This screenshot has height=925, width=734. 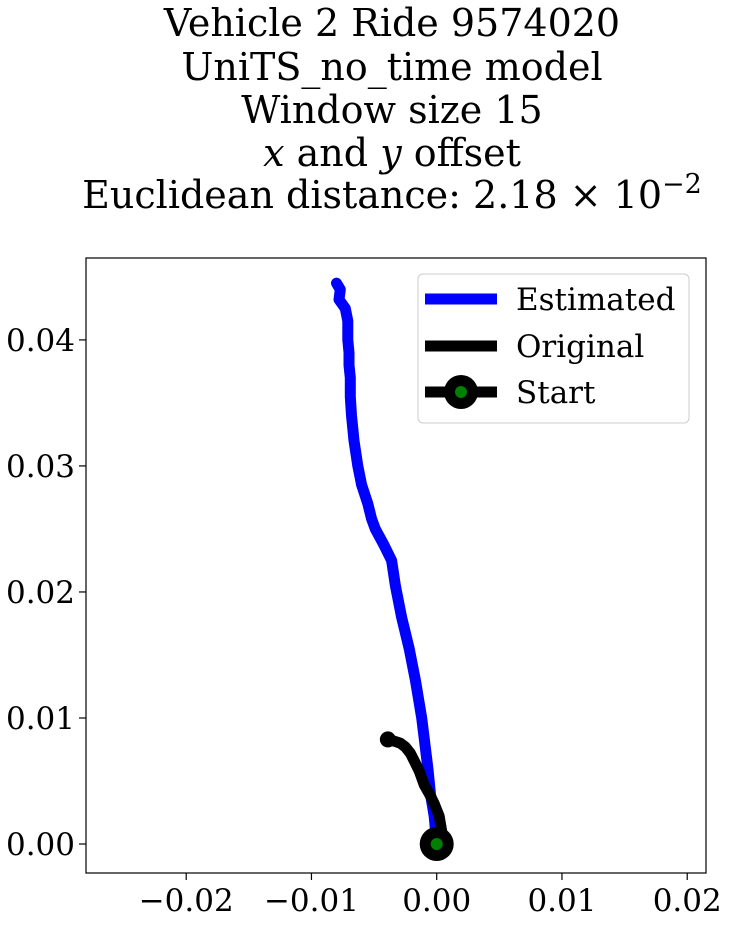 I want to click on original-path, so click(x=415, y=791).